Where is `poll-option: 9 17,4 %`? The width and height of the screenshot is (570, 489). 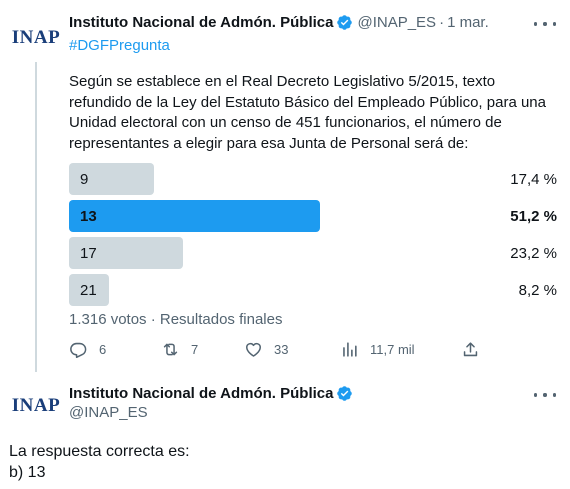 poll-option: 9 17,4 % is located at coordinates (314, 179).